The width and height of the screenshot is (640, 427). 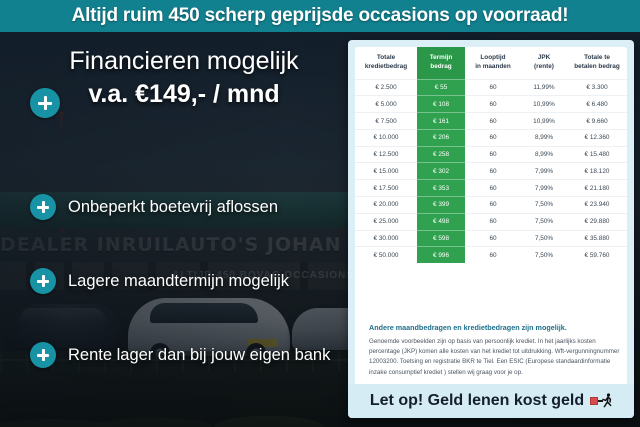 What do you see at coordinates (441, 137) in the screenshot?
I see `table-cell: € 206` at bounding box center [441, 137].